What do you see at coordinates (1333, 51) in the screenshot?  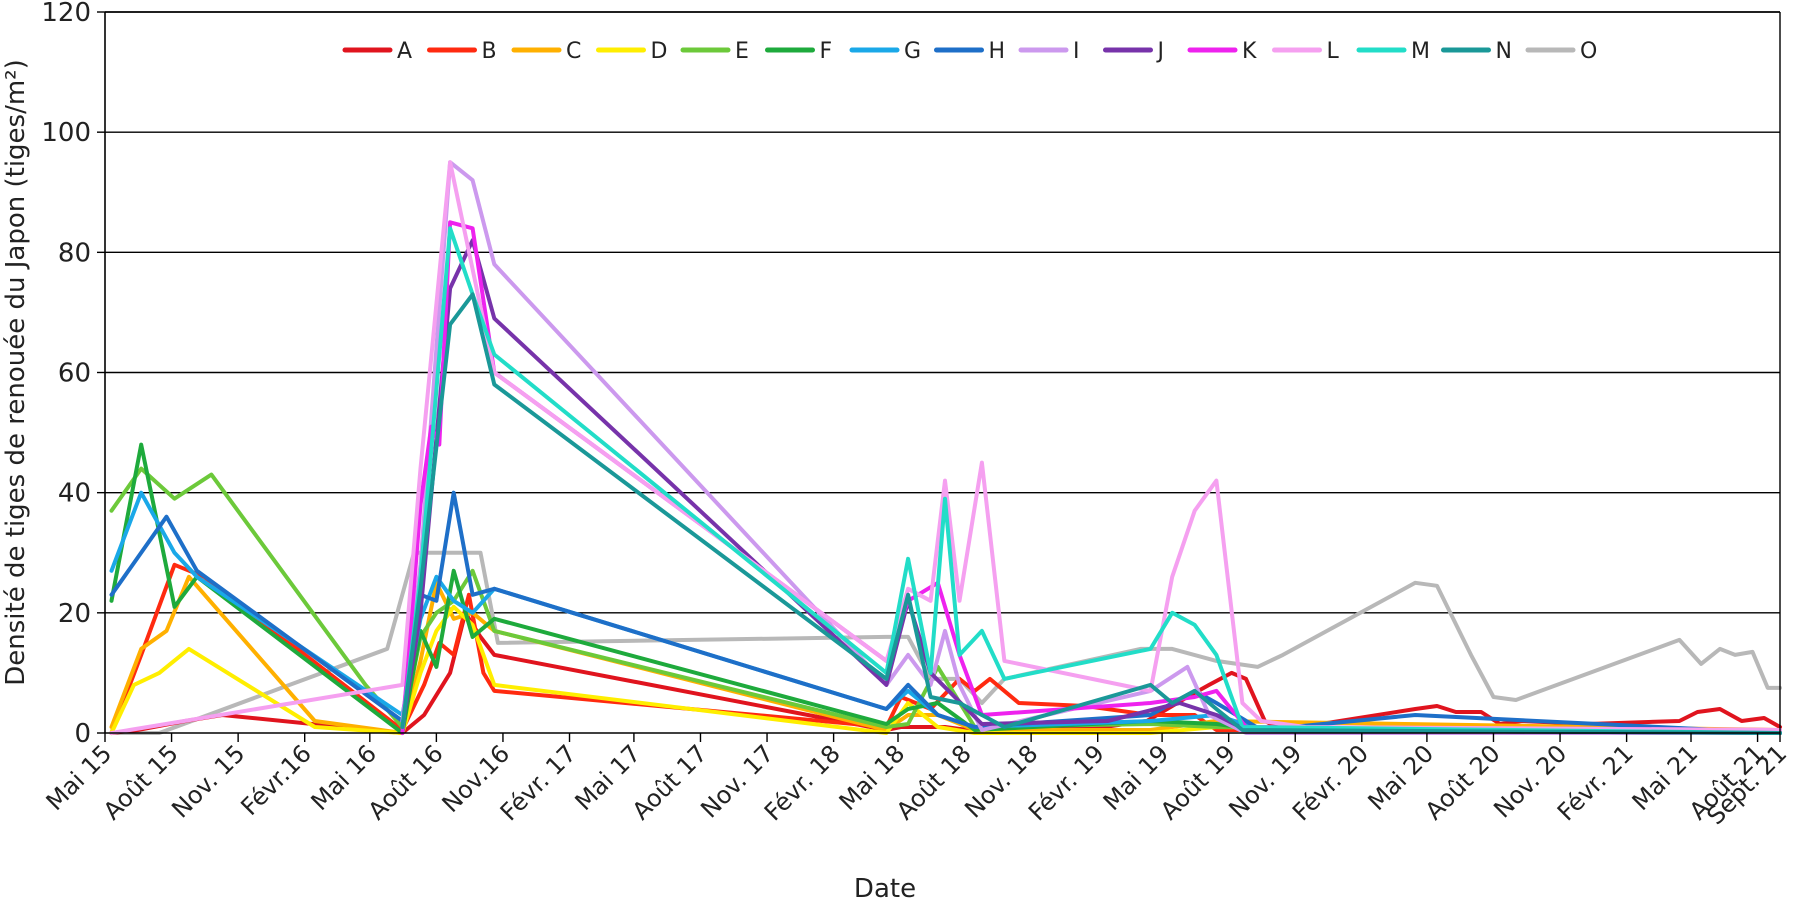 I see `legend-label-l: L` at bounding box center [1333, 51].